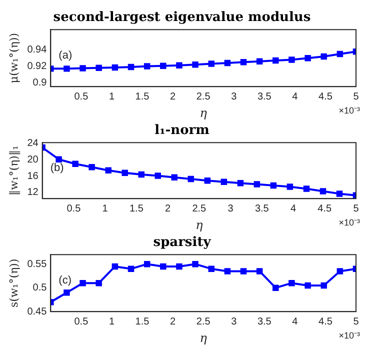 Image resolution: width=372 pixels, height=350 pixels. What do you see at coordinates (33, 144) in the screenshot?
I see `y-tick-label: 24` at bounding box center [33, 144].